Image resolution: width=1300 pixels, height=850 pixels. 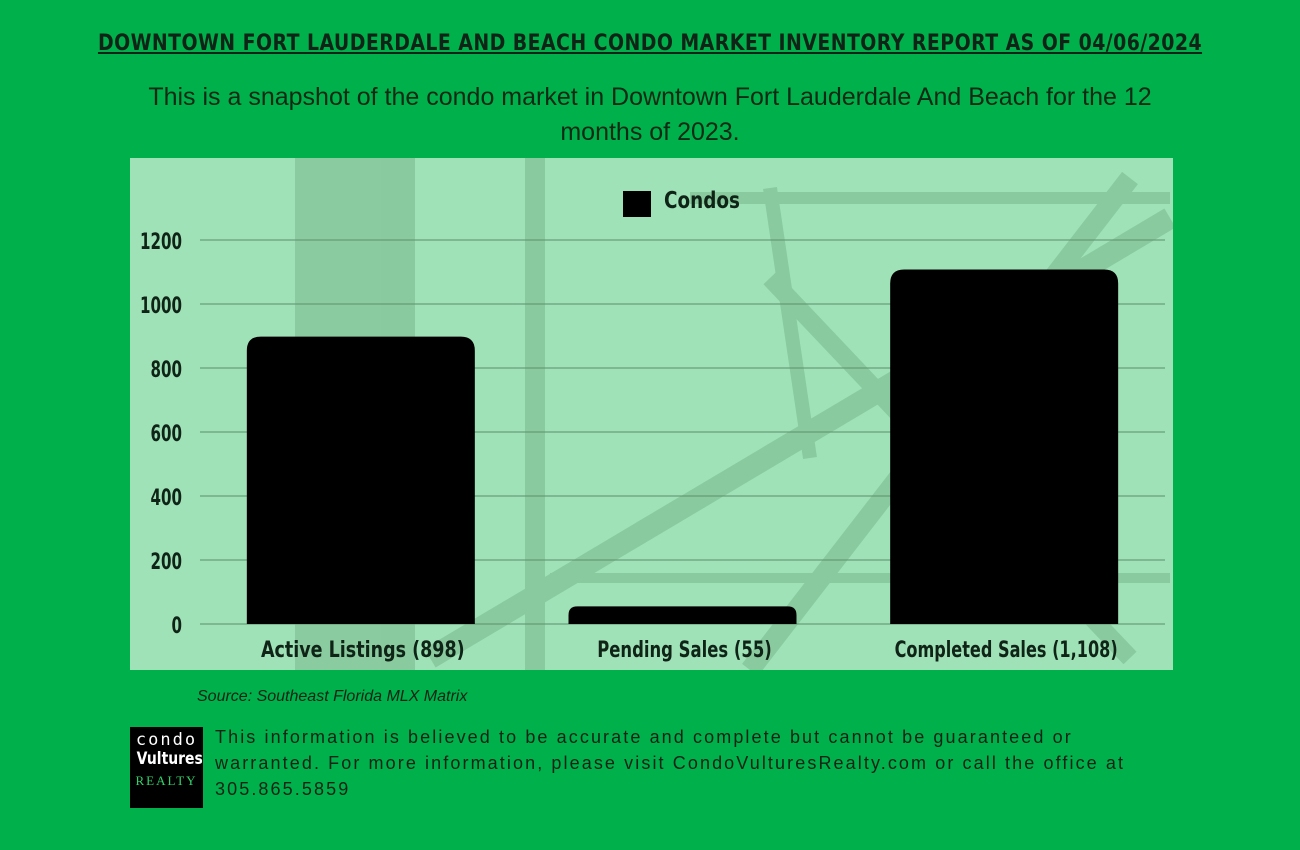 What do you see at coordinates (167, 562) in the screenshot?
I see `y-tick-label: 200` at bounding box center [167, 562].